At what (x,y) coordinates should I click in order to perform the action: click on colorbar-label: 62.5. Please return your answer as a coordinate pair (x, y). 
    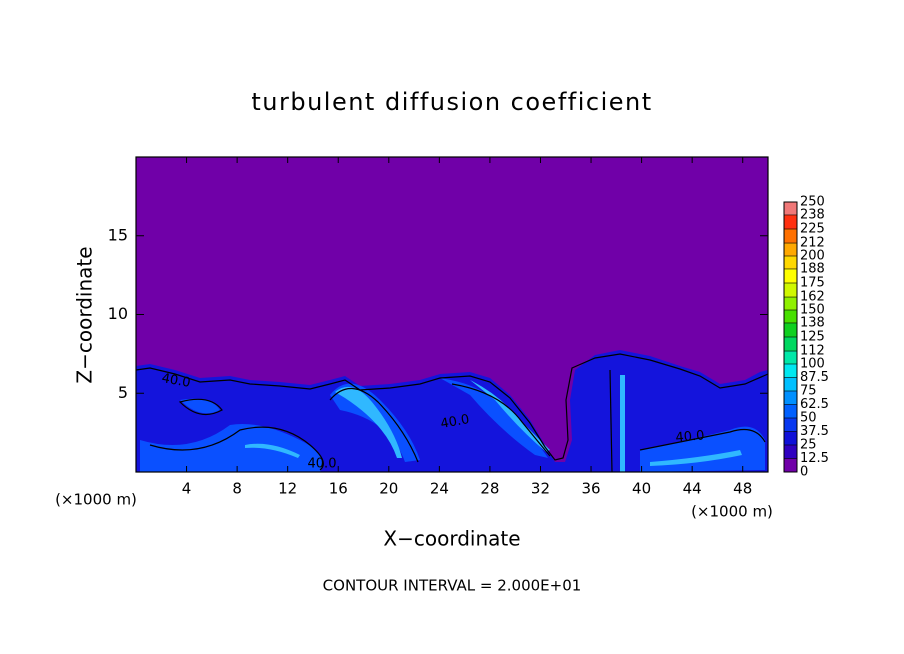
    Looking at the image, I should click on (814, 404).